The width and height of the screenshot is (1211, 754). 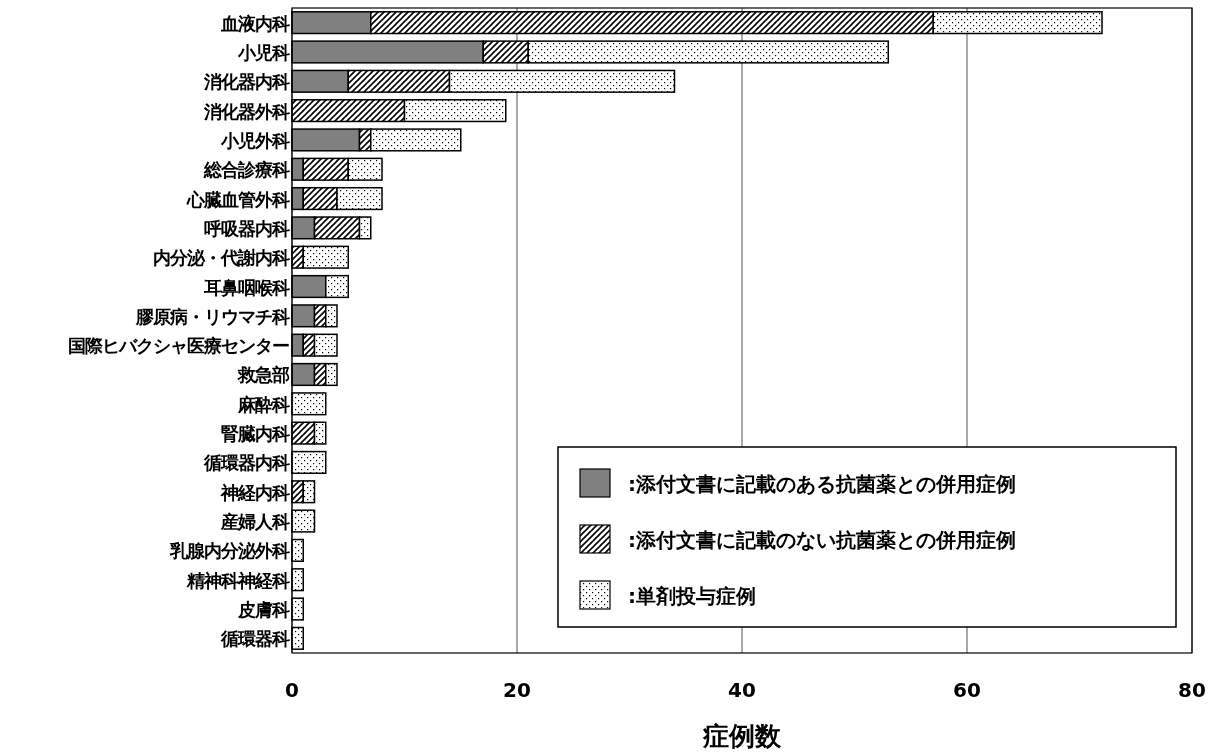 What do you see at coordinates (212, 316) in the screenshot?
I see `y-tick-label: 膠原病・リウマチ科` at bounding box center [212, 316].